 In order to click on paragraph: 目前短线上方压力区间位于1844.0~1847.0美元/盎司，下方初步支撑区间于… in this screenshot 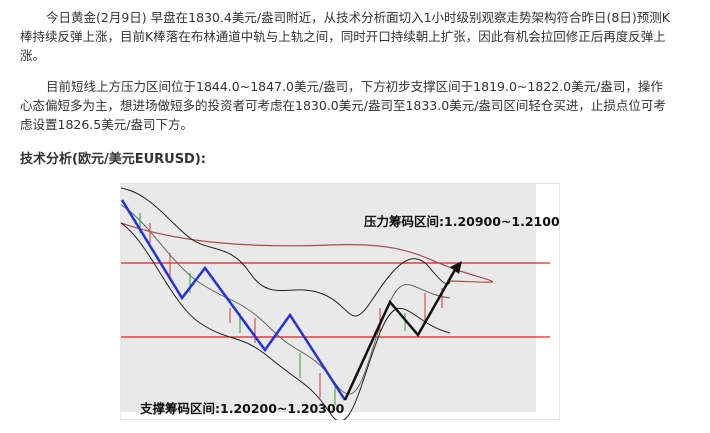, I will do `click(343, 105)`.